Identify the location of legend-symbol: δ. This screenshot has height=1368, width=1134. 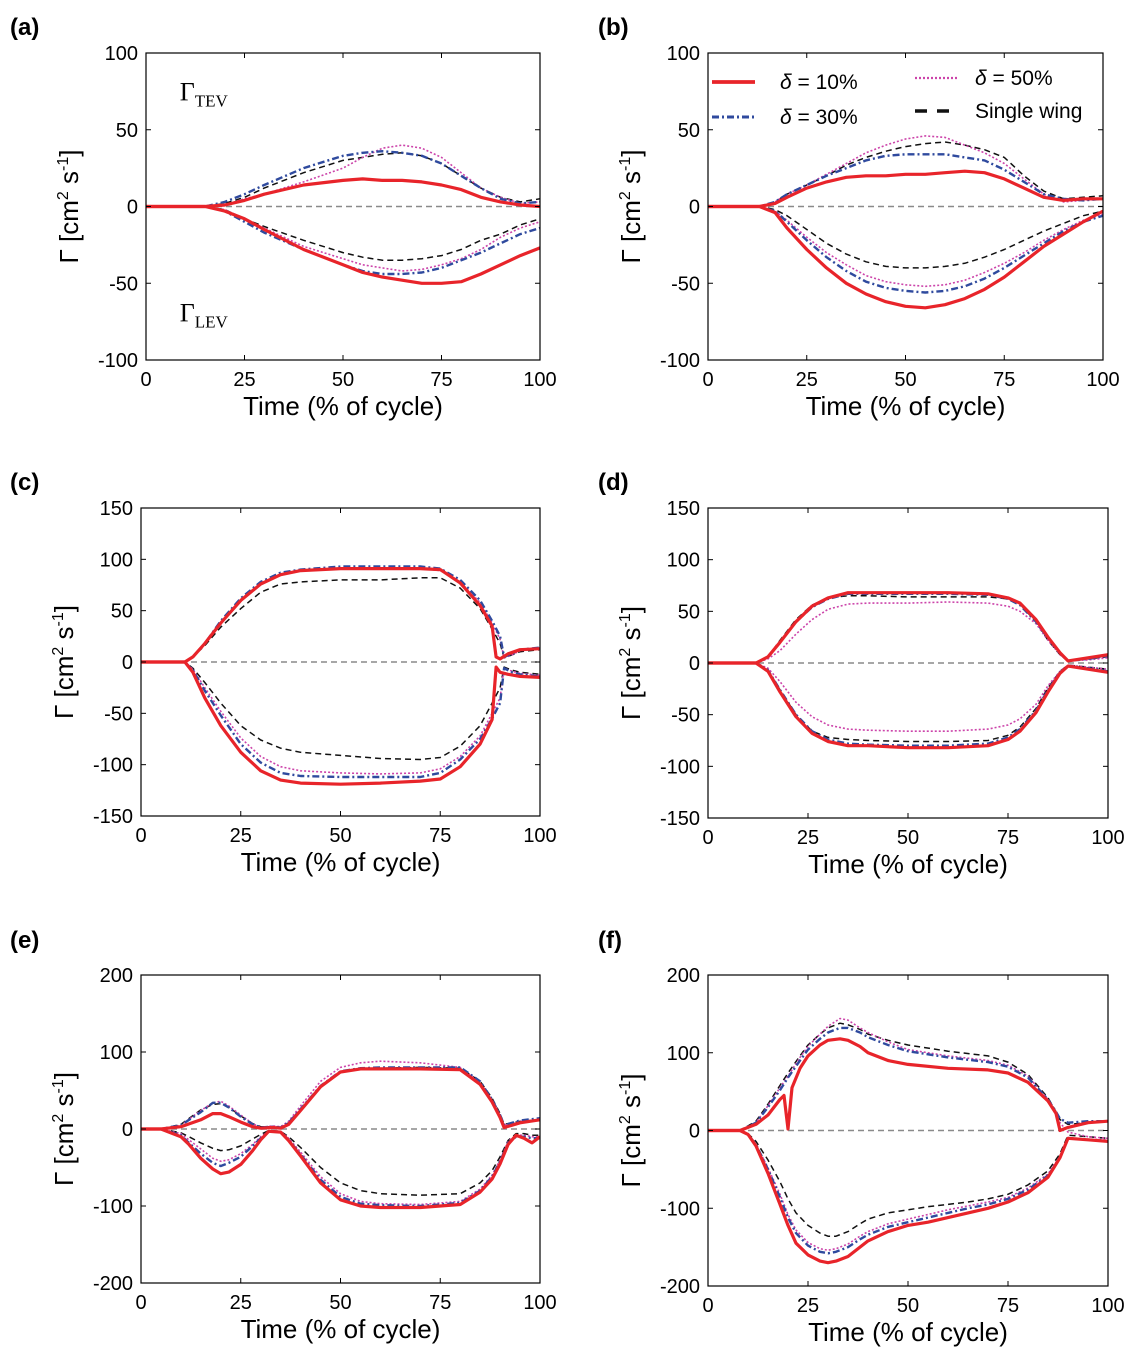
(786, 82).